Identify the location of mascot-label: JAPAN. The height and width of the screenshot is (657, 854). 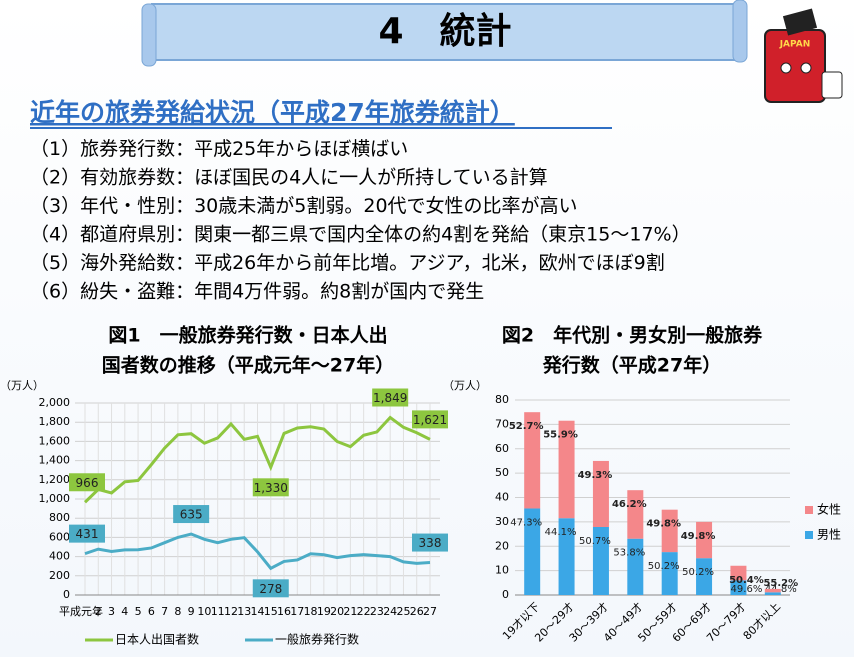
(795, 45).